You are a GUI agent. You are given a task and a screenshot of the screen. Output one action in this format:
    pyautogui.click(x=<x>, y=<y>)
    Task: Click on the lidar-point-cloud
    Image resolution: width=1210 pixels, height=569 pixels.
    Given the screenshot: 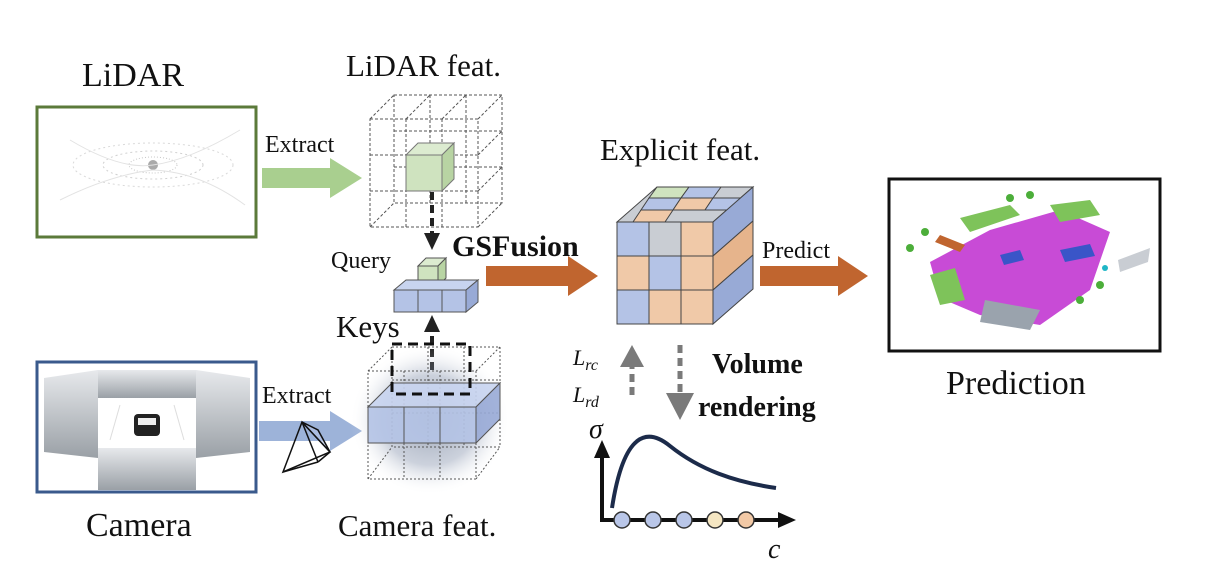 What is the action you would take?
    pyautogui.click(x=152, y=167)
    